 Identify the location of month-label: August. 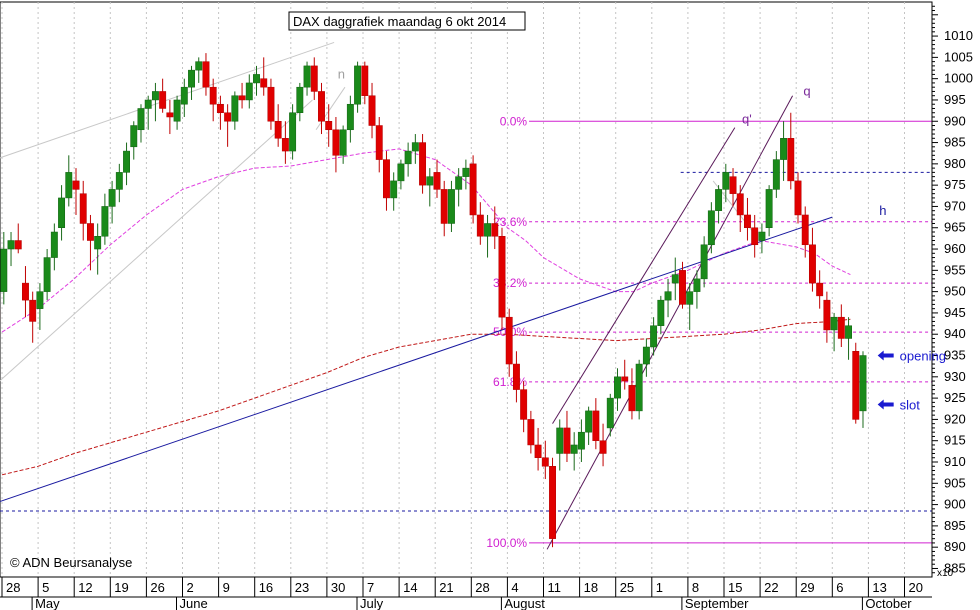
(524, 603).